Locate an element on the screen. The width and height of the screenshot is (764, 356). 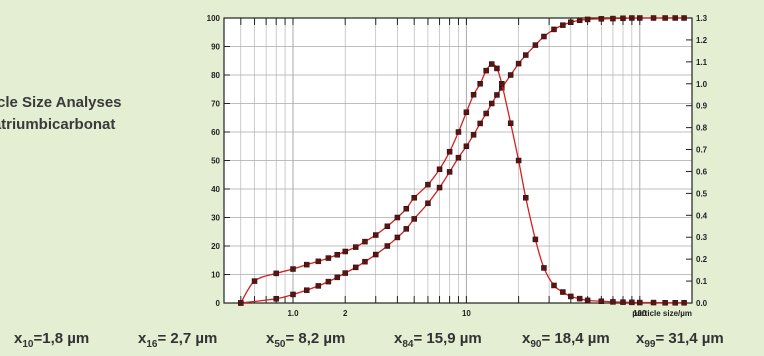
x-tick-label: 100 is located at coordinates (640, 313).